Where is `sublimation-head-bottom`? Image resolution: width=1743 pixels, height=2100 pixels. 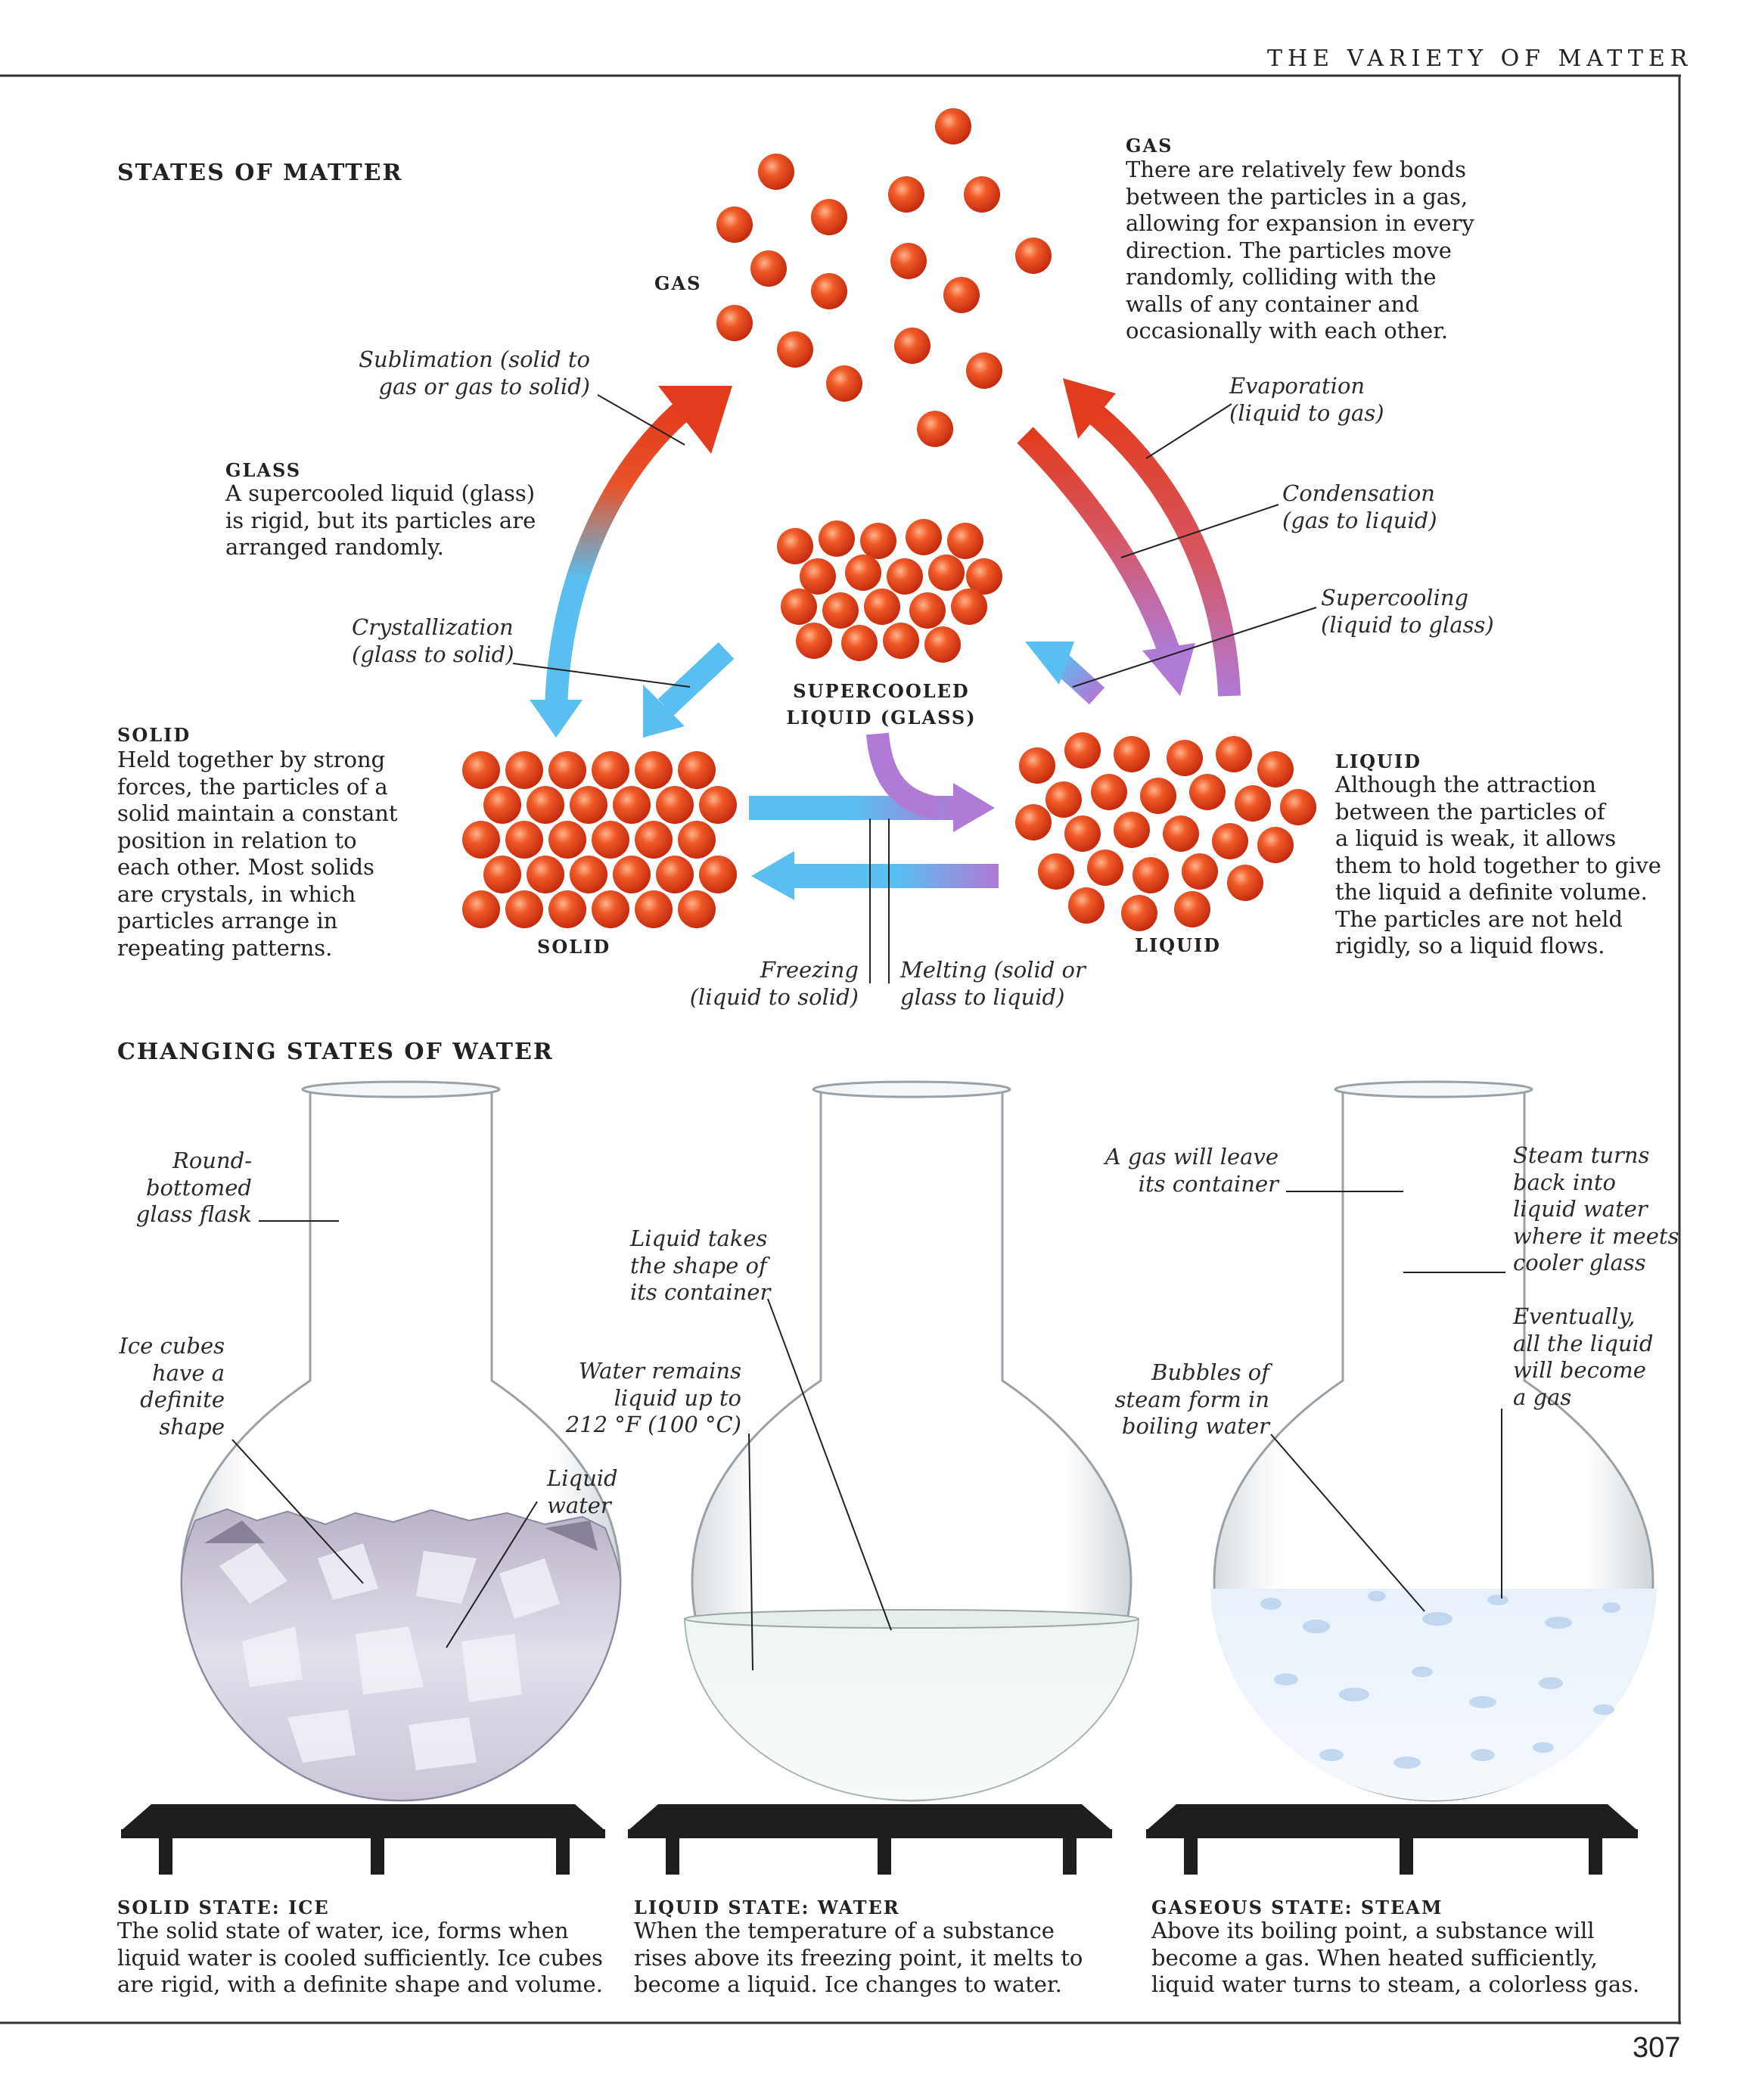 sublimation-head-bottom is located at coordinates (556, 719).